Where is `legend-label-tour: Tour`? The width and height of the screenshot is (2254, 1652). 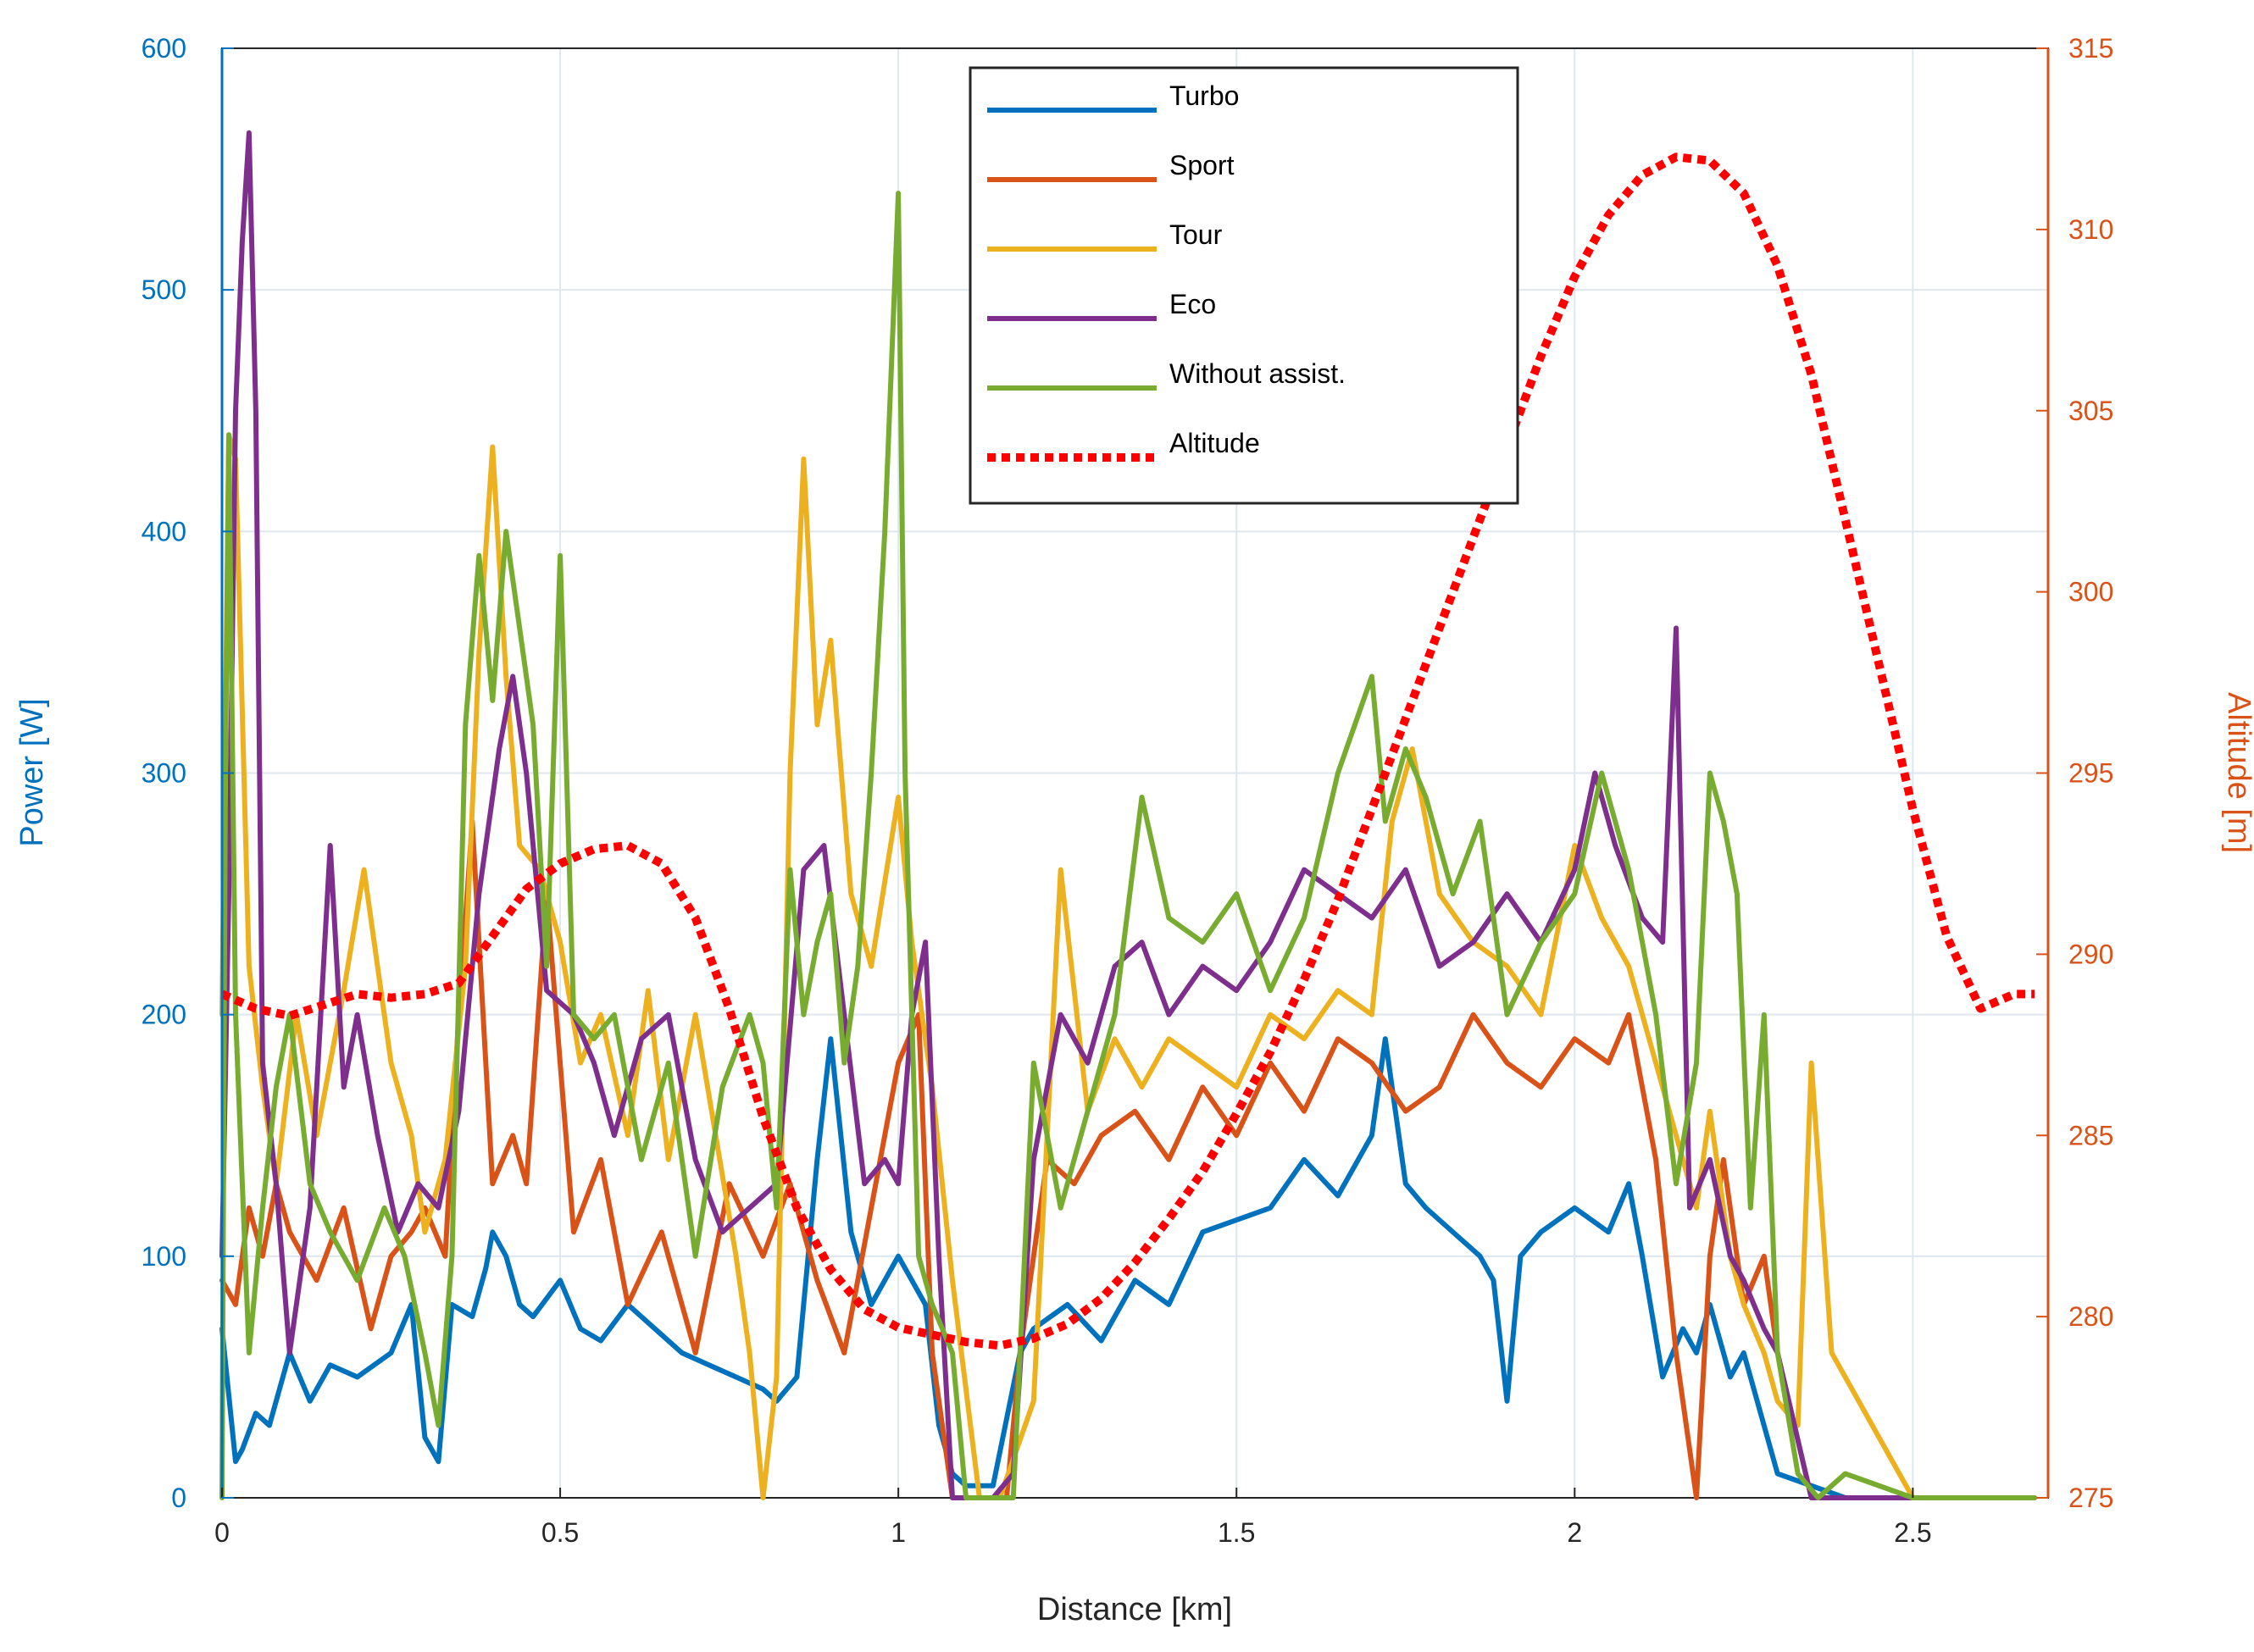 legend-label-tour: Tour is located at coordinates (1196, 235).